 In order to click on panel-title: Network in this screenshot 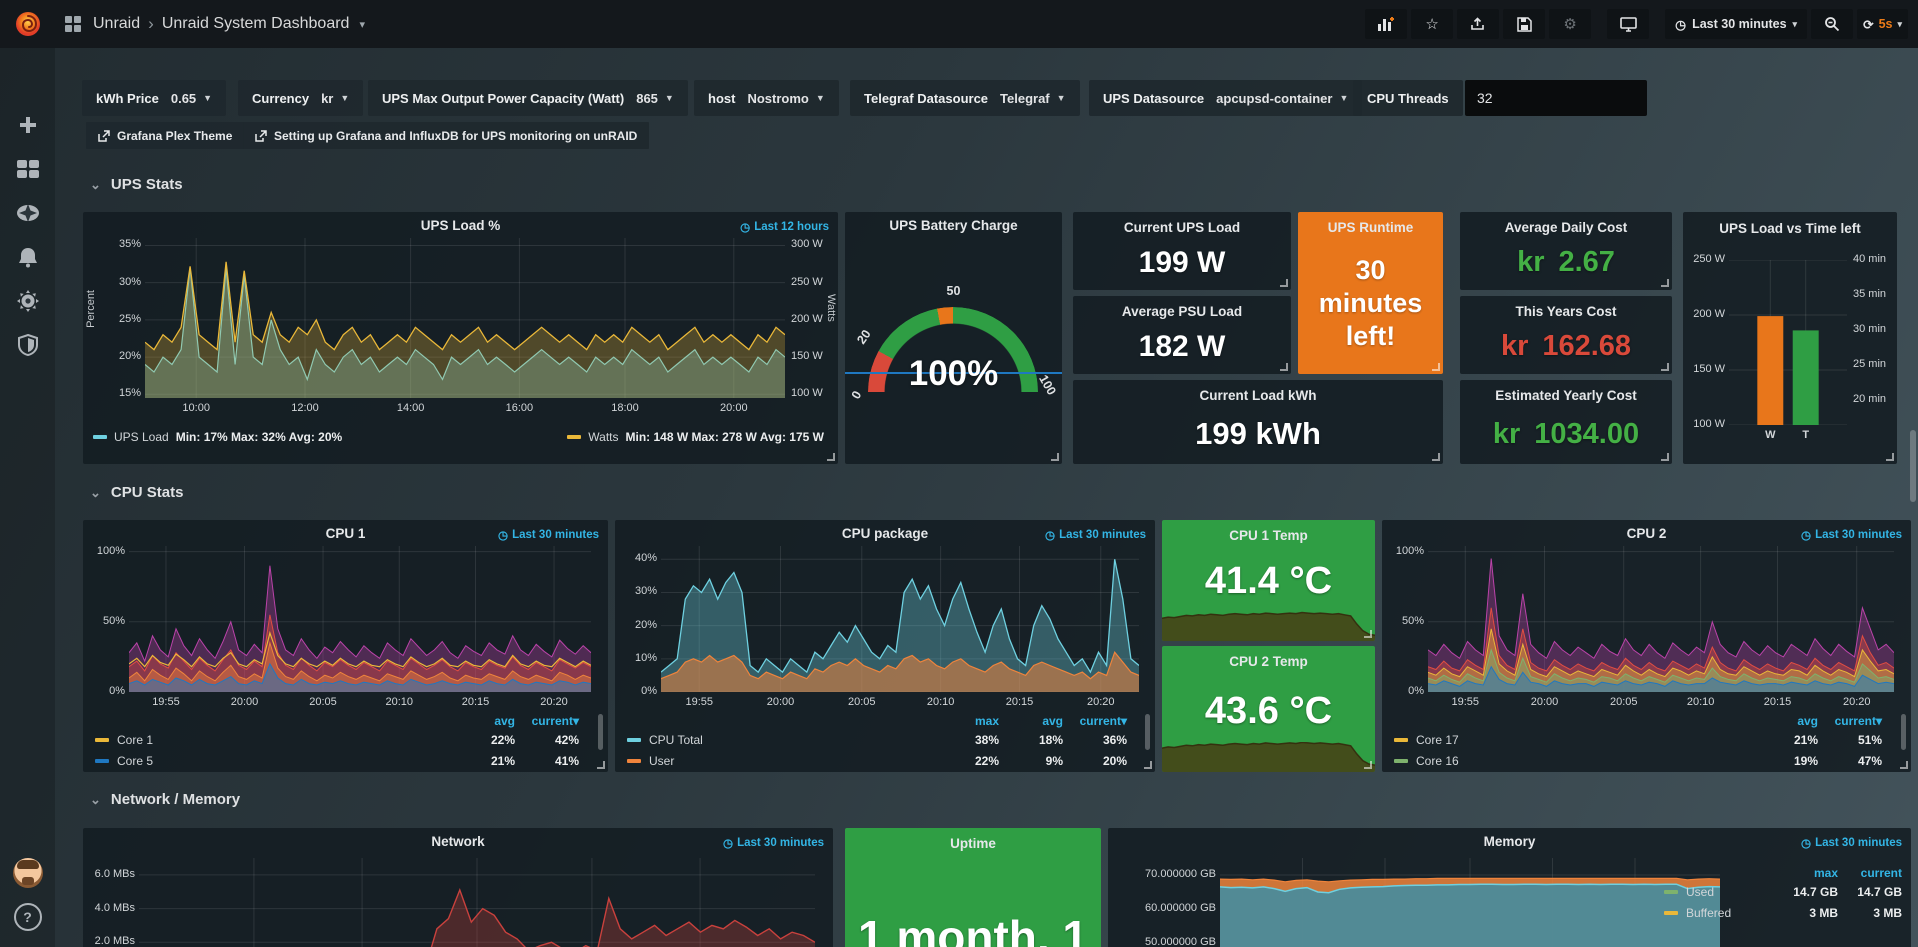, I will do `click(458, 841)`.